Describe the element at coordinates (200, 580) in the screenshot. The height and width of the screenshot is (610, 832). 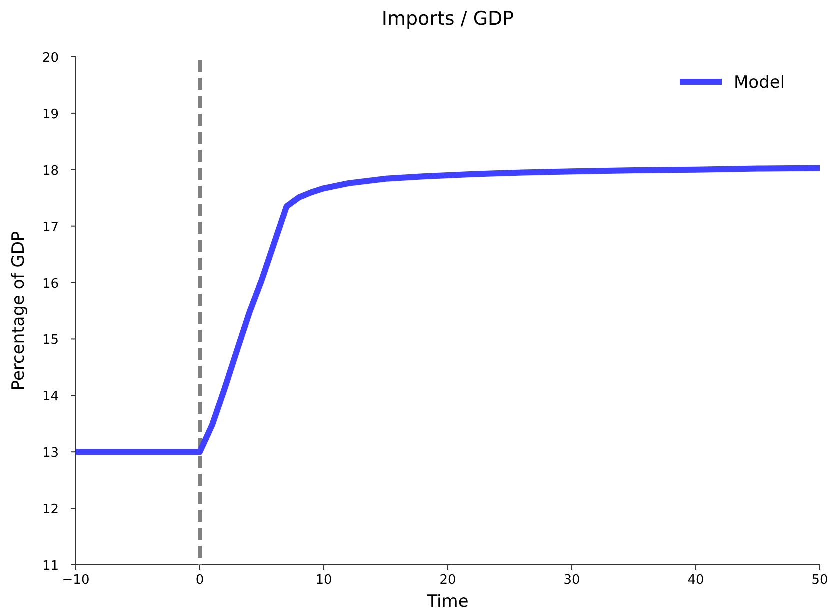
I see `x-tick-label: 0` at that location.